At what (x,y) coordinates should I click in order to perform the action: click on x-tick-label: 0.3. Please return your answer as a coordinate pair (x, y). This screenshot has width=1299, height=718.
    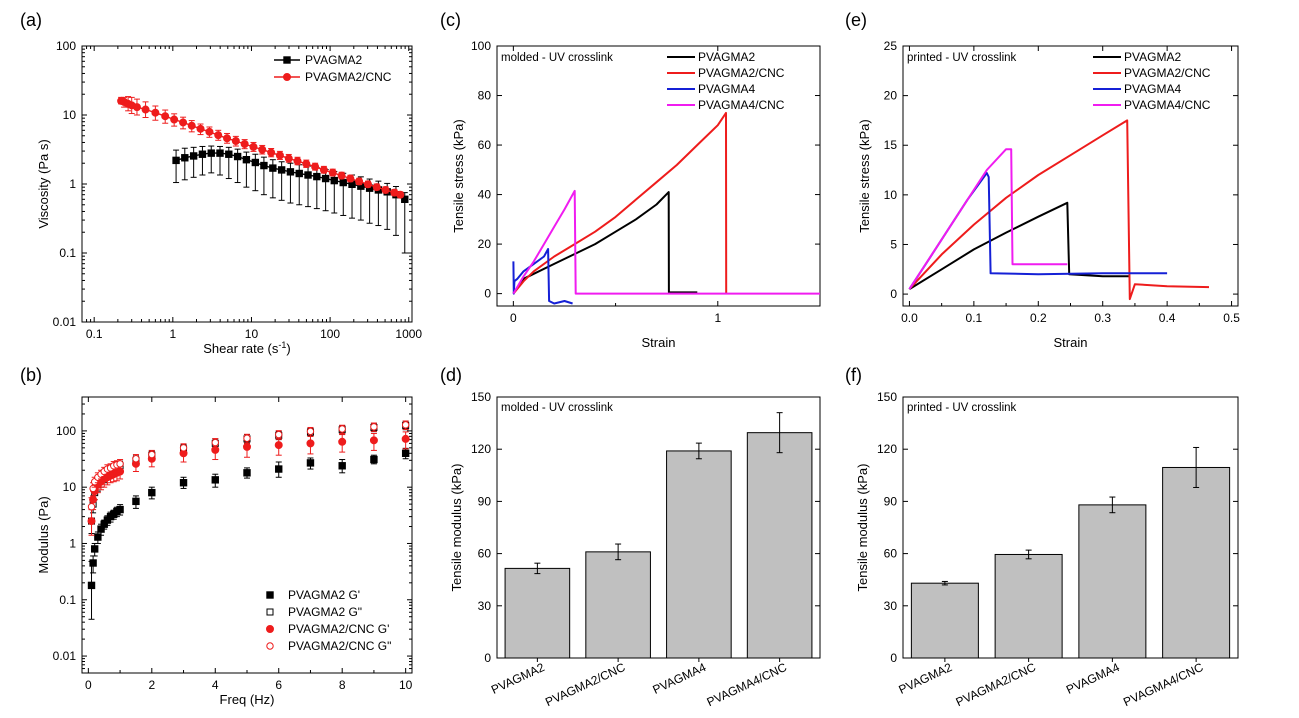
    Looking at the image, I should click on (1102, 318).